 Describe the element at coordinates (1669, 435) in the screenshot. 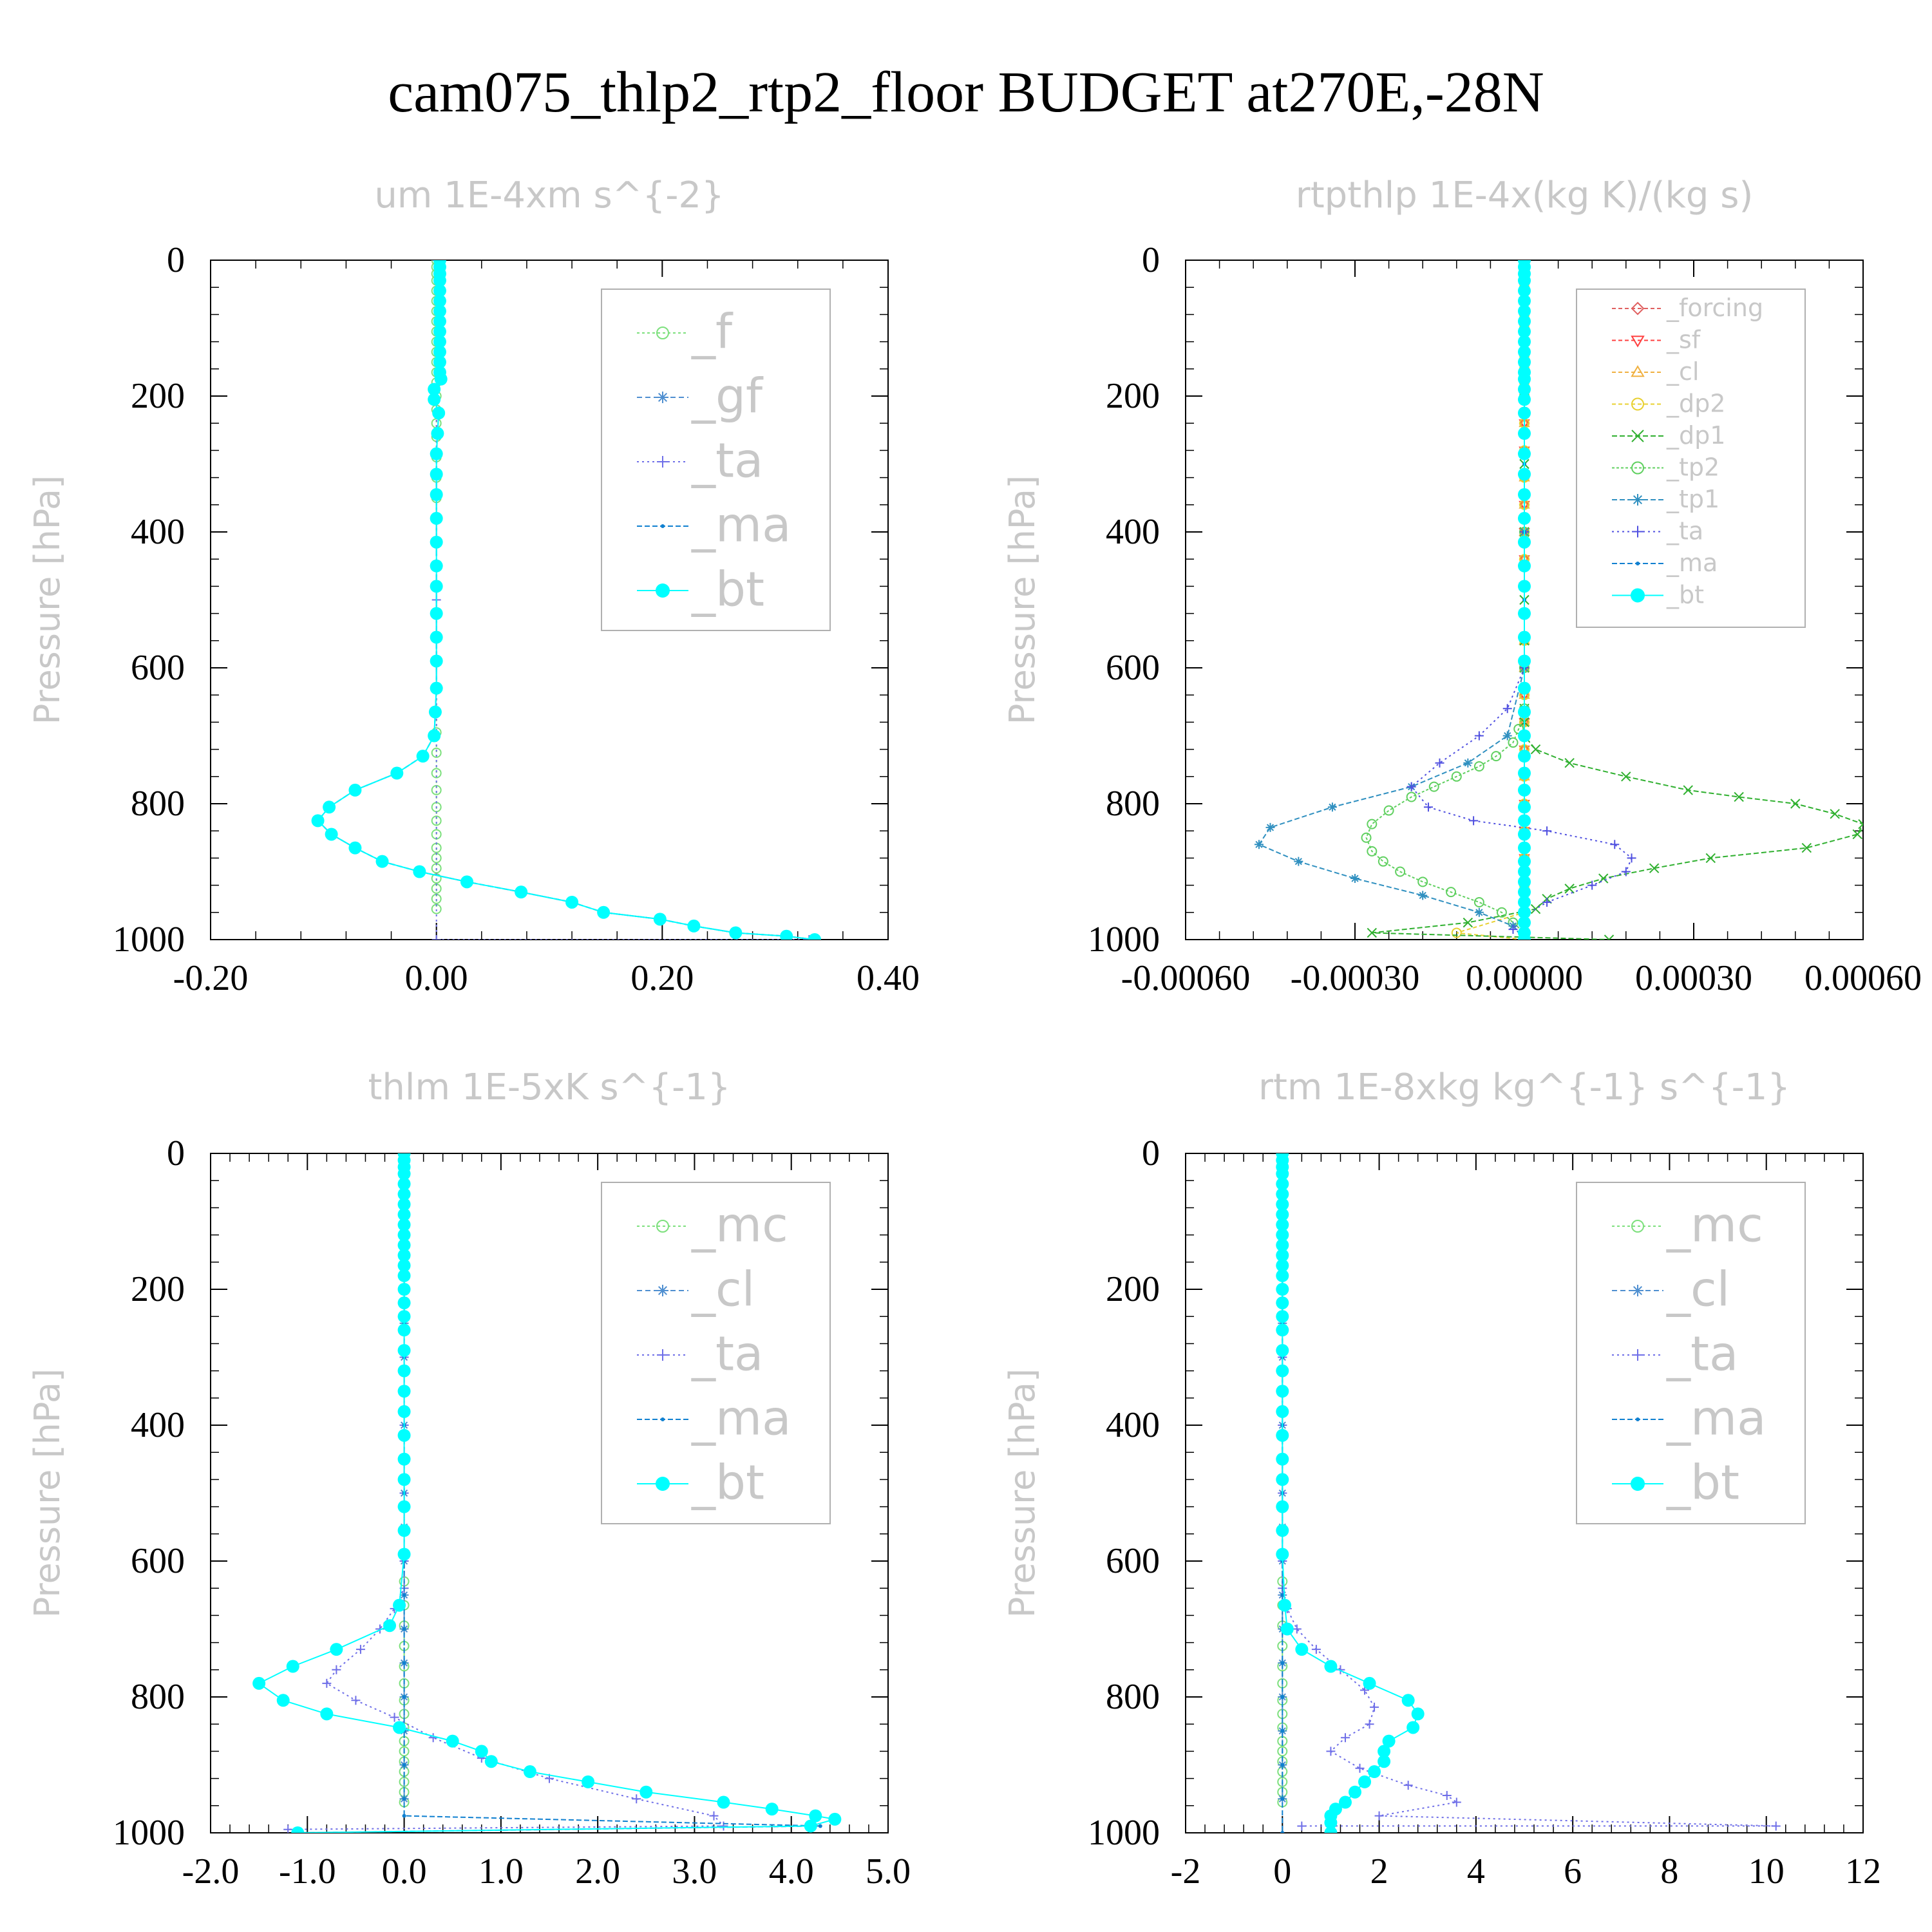

I see `legend-item: _dp1` at that location.